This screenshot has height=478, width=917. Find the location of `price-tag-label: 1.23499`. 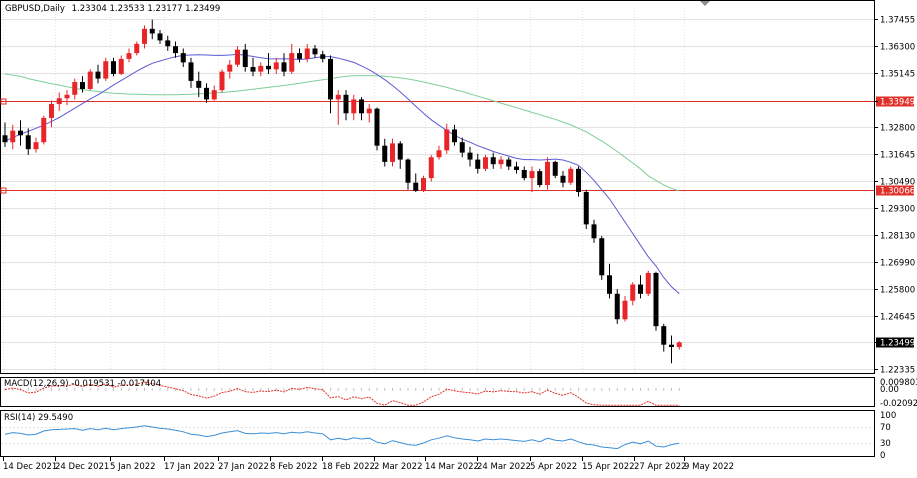

price-tag-label: 1.23499 is located at coordinates (897, 344).